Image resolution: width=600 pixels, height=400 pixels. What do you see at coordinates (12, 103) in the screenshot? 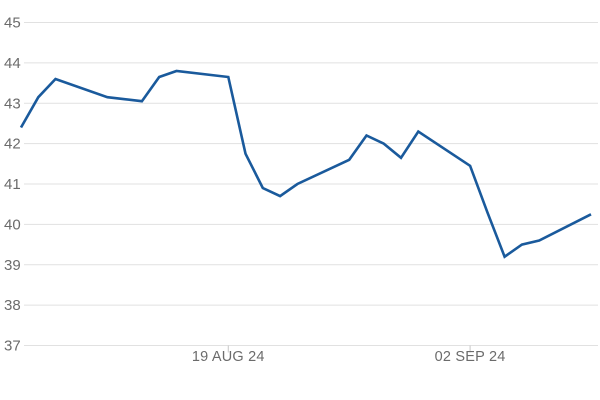
I see `y-axis-label: 43` at bounding box center [12, 103].